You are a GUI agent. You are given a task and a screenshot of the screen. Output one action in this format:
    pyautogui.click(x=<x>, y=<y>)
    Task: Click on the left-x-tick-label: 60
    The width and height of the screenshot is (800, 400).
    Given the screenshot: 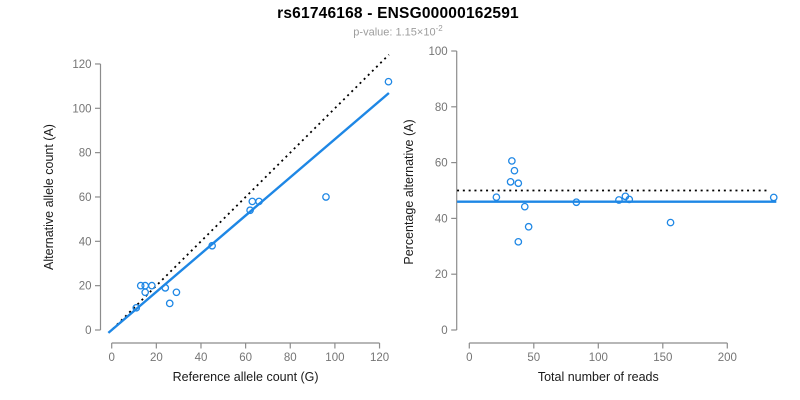 What is the action you would take?
    pyautogui.click(x=245, y=358)
    